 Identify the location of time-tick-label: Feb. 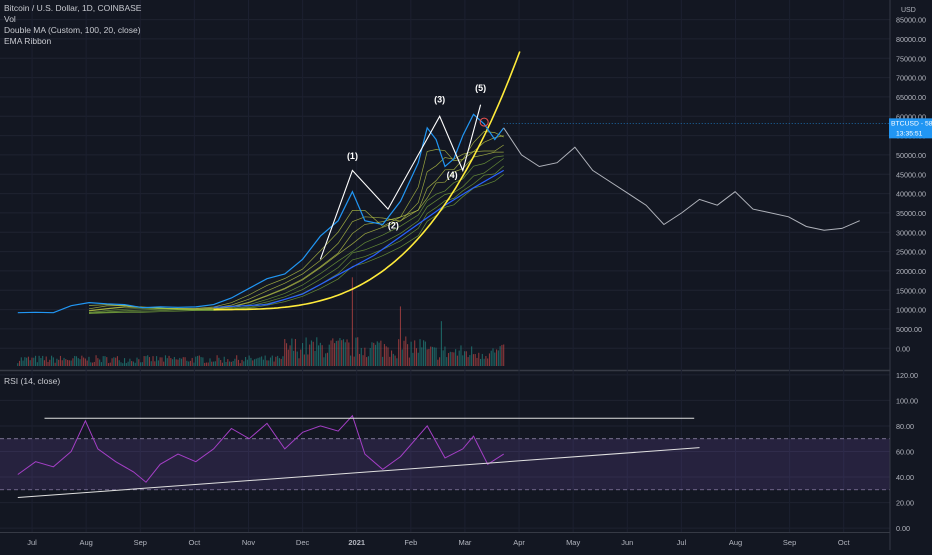
(410, 542).